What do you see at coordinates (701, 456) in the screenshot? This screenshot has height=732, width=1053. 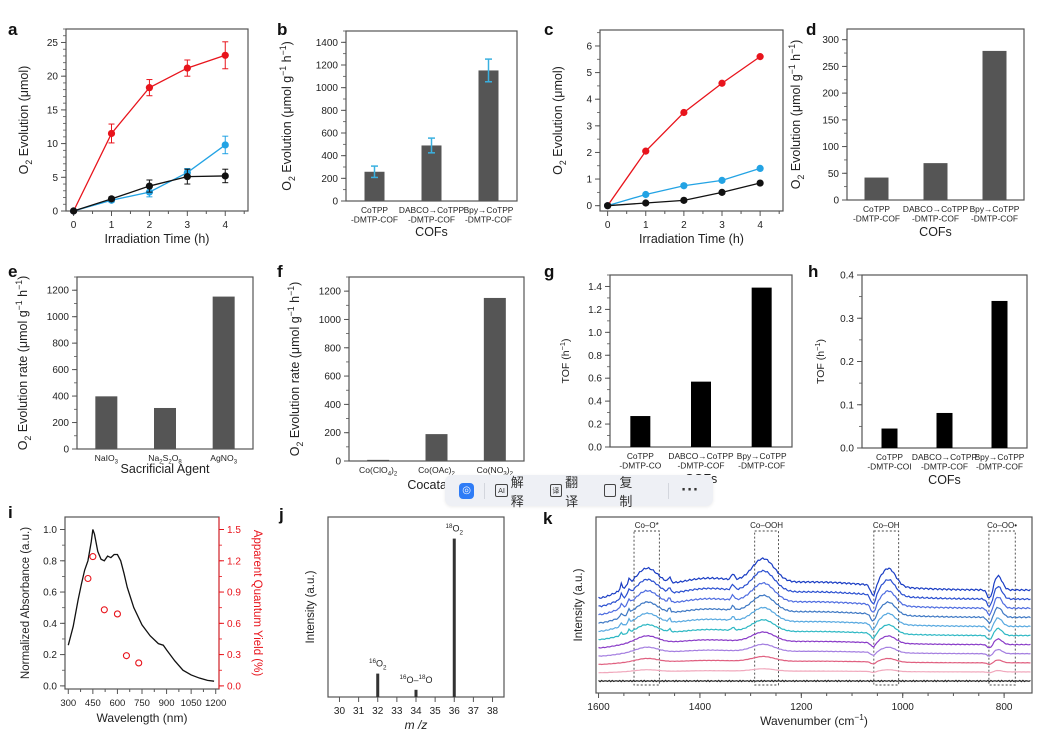 I see `category-label: DABCO→CoTPP` at bounding box center [701, 456].